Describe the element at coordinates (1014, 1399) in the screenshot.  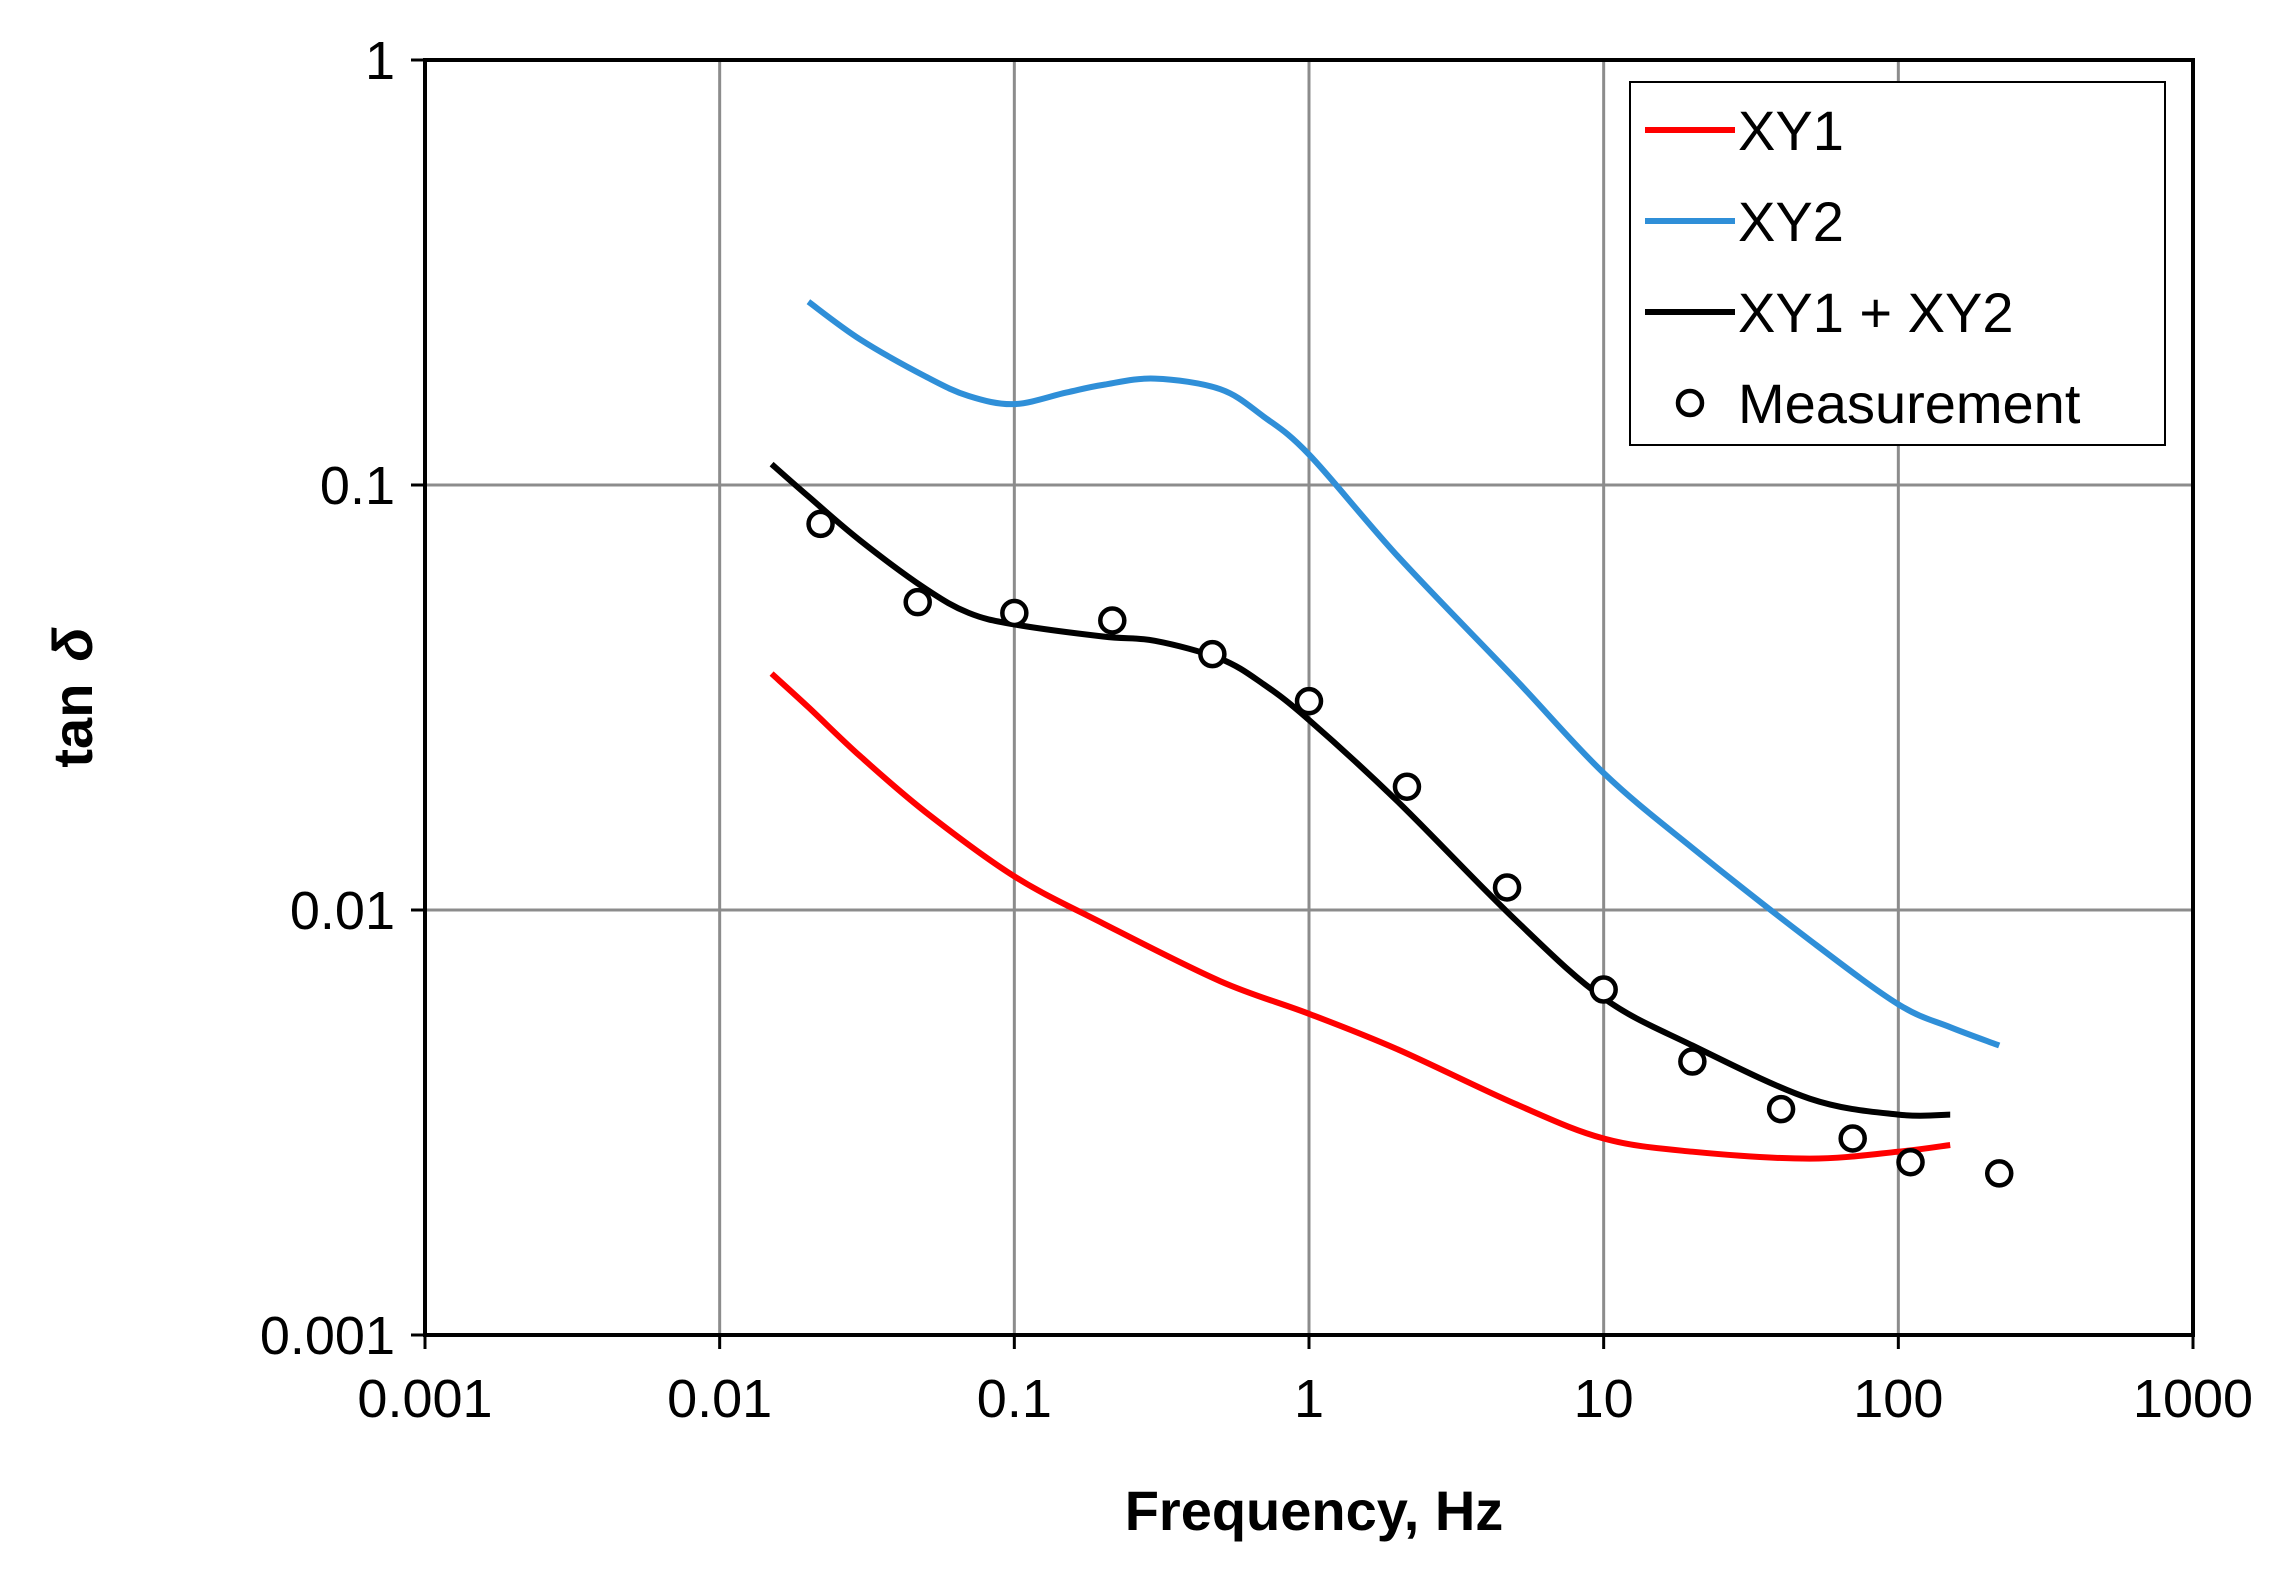
I see `x-tick-label: 0.1` at that location.